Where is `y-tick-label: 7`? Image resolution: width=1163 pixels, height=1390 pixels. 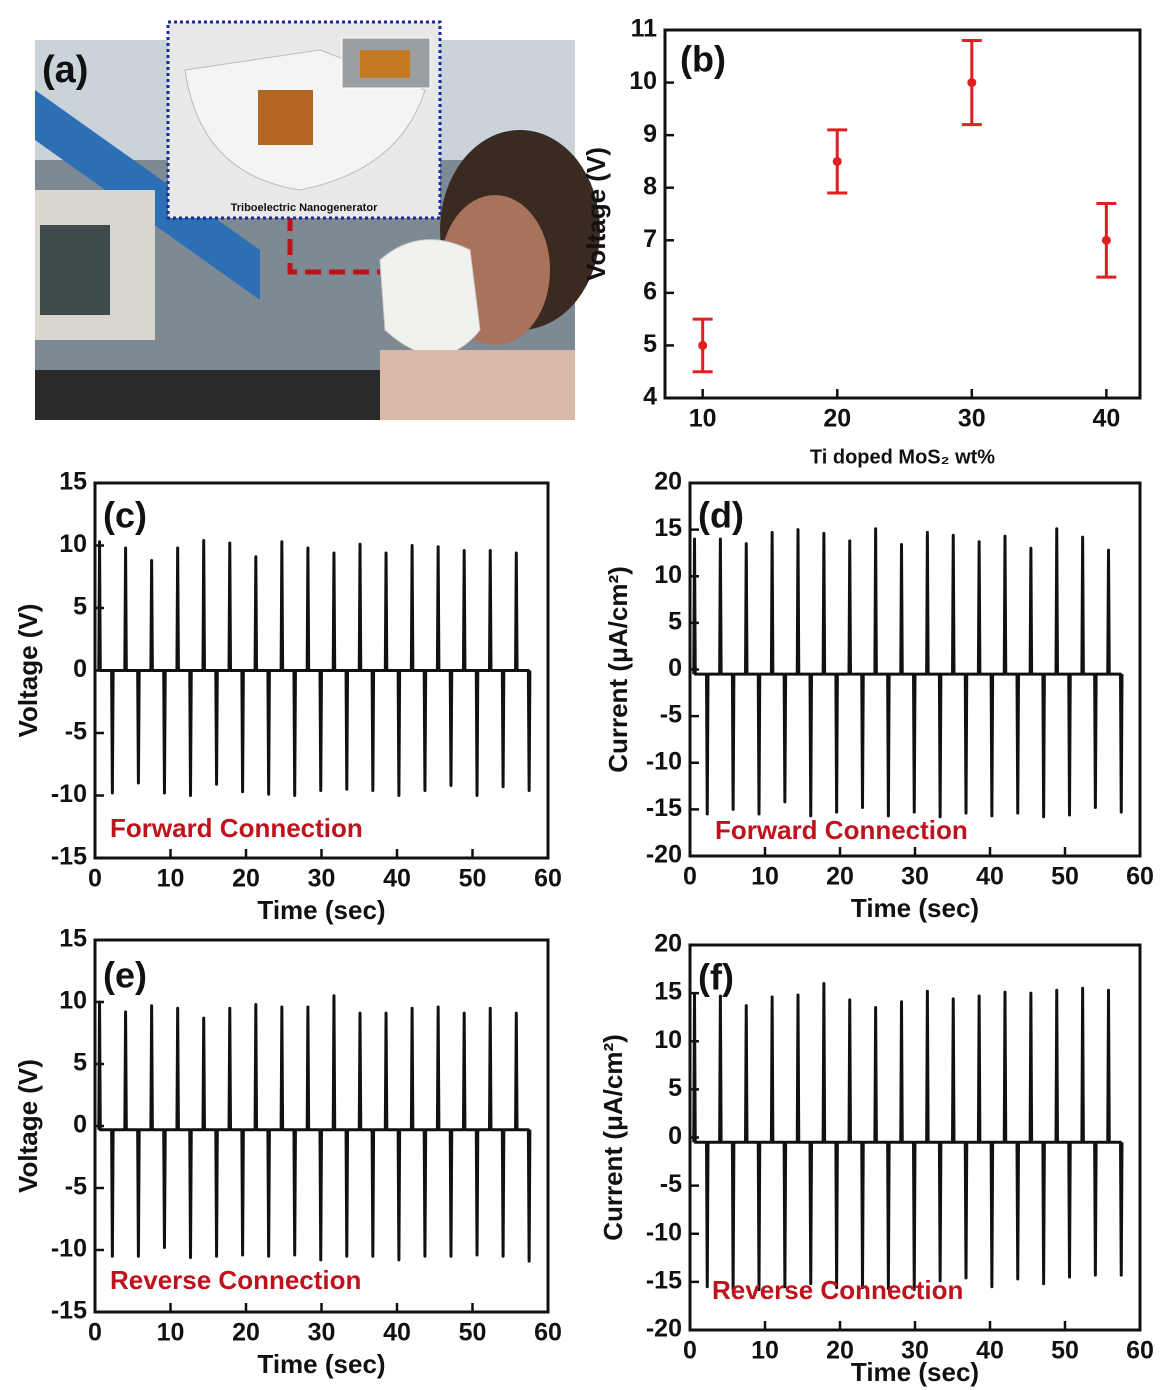 y-tick-label: 7 is located at coordinates (650, 239).